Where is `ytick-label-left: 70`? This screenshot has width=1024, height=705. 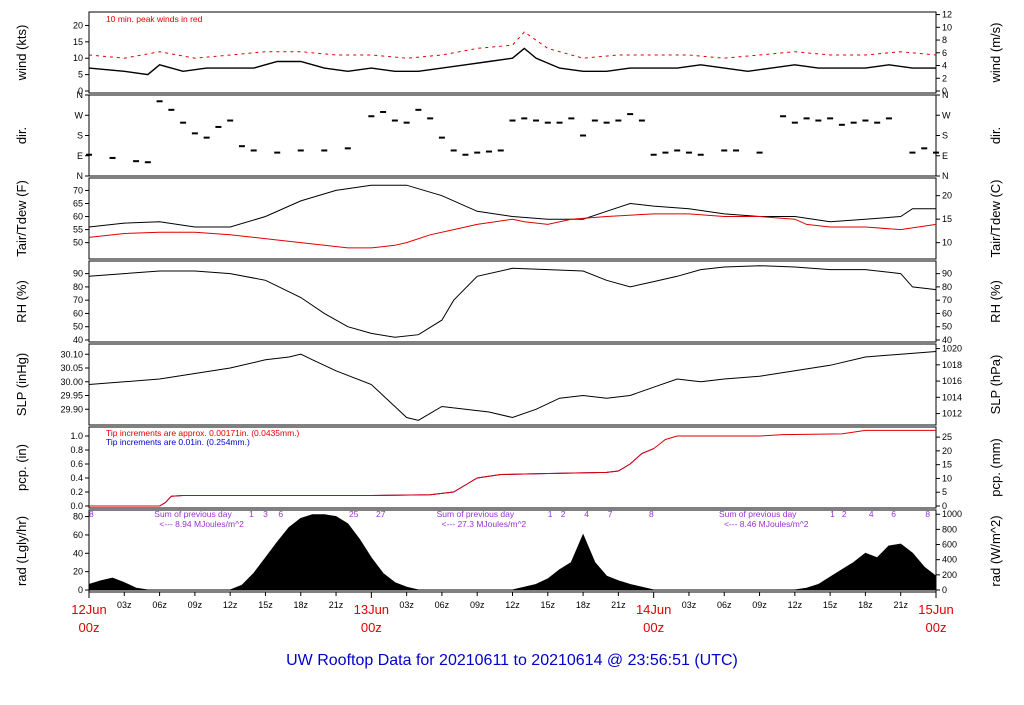
ytick-label-left: 70 is located at coordinates (78, 300).